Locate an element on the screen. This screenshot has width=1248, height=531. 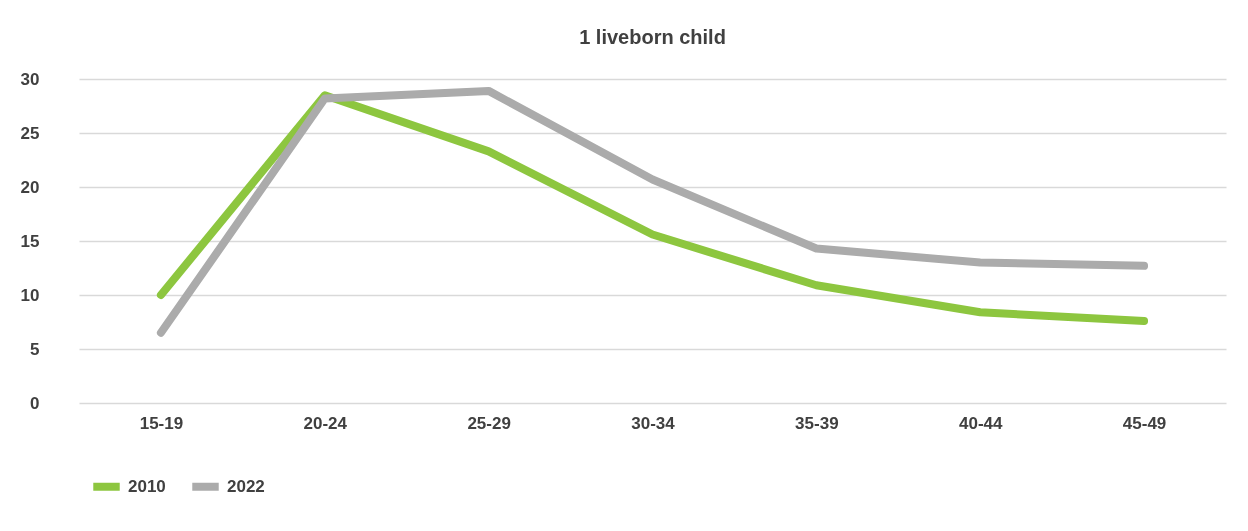
legend-label: 2010 is located at coordinates (147, 486).